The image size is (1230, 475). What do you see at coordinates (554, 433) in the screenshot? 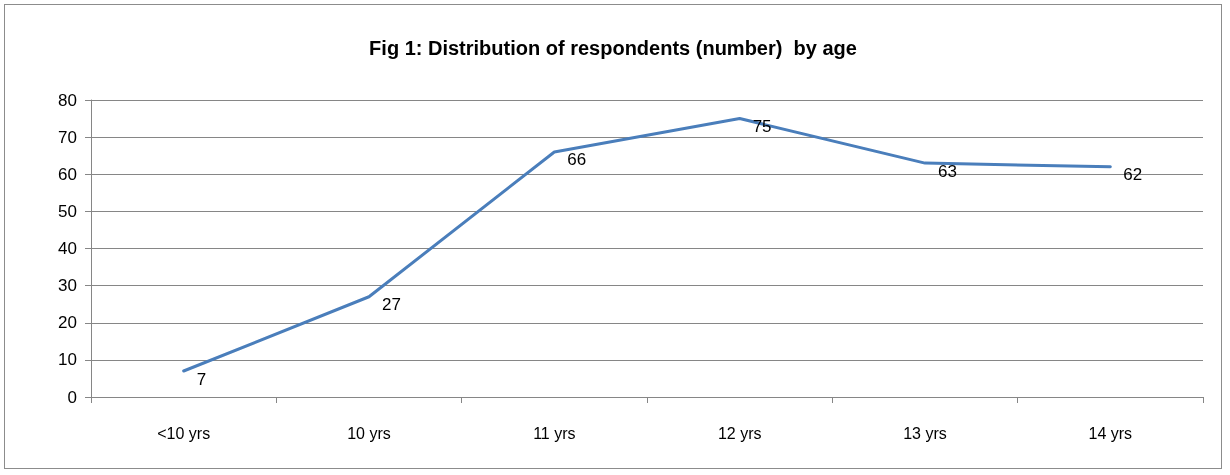
I see `x-tick-label: 11 yrs` at bounding box center [554, 433].